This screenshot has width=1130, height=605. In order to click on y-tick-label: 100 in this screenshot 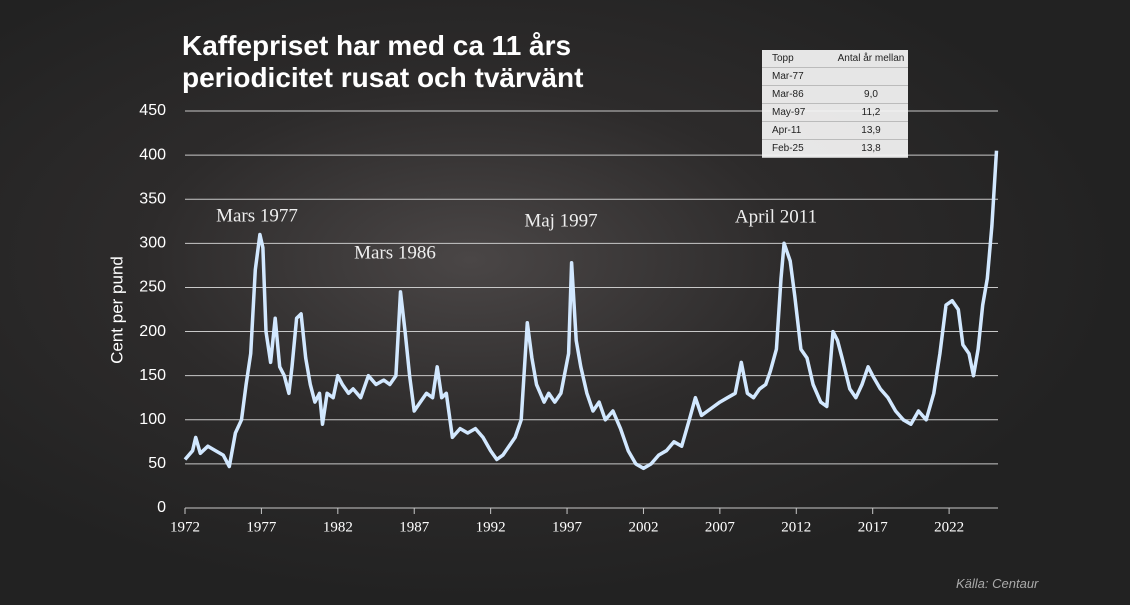, I will do `click(152, 419)`.